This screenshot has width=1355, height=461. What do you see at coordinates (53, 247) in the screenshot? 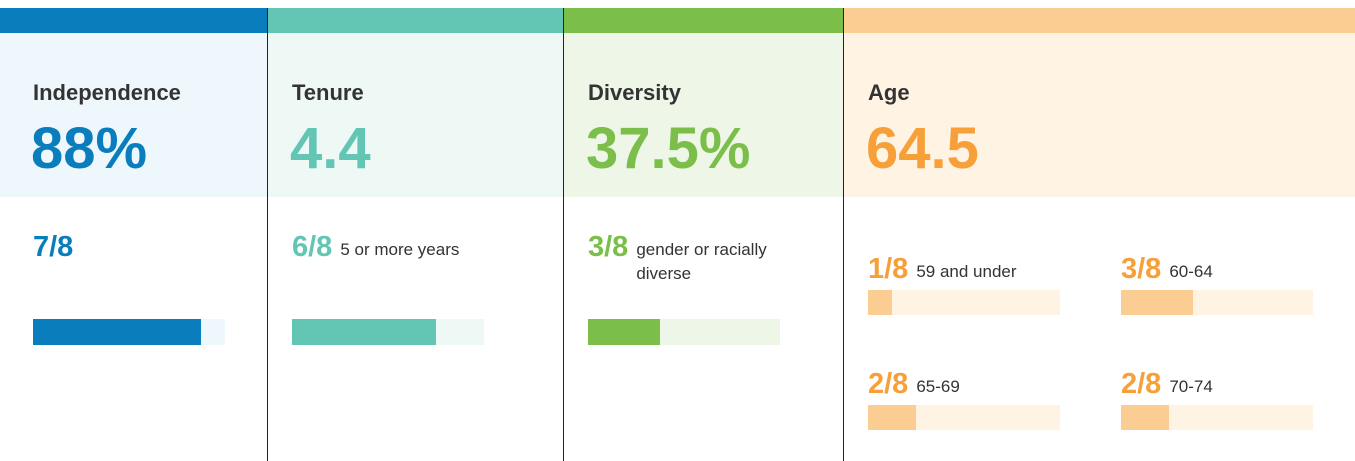
I see `fraction: 7/8` at bounding box center [53, 247].